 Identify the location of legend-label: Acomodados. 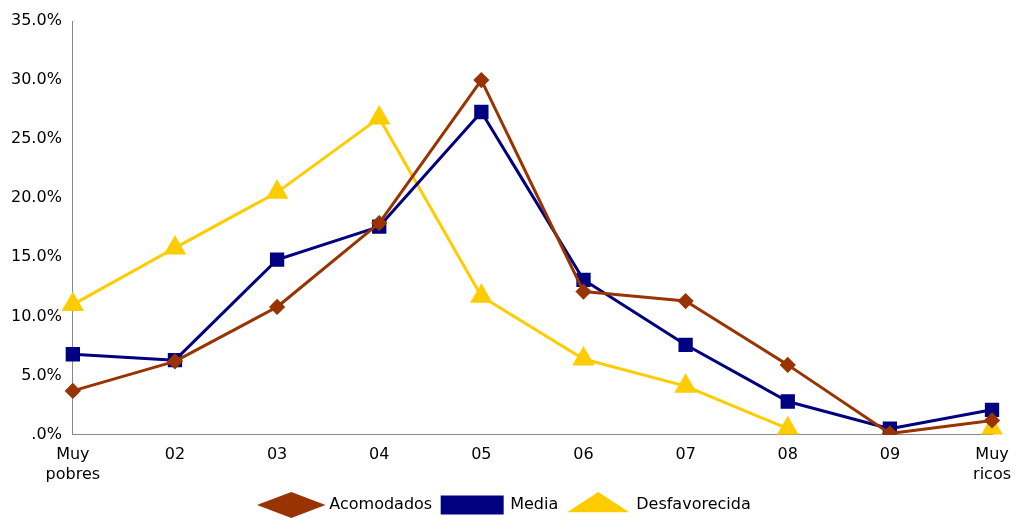
(381, 504).